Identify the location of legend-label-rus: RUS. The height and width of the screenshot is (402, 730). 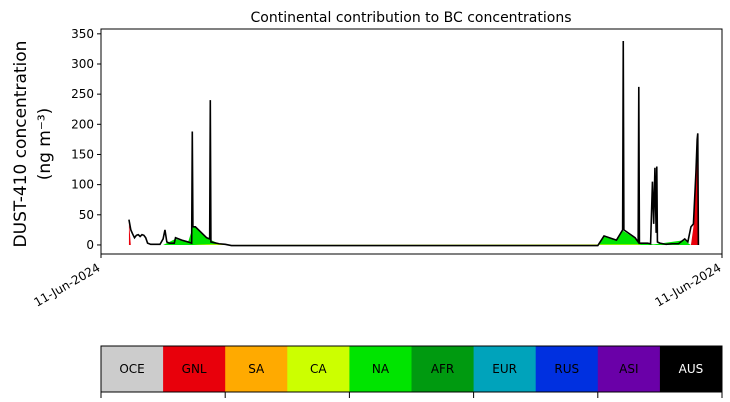
(566, 369).